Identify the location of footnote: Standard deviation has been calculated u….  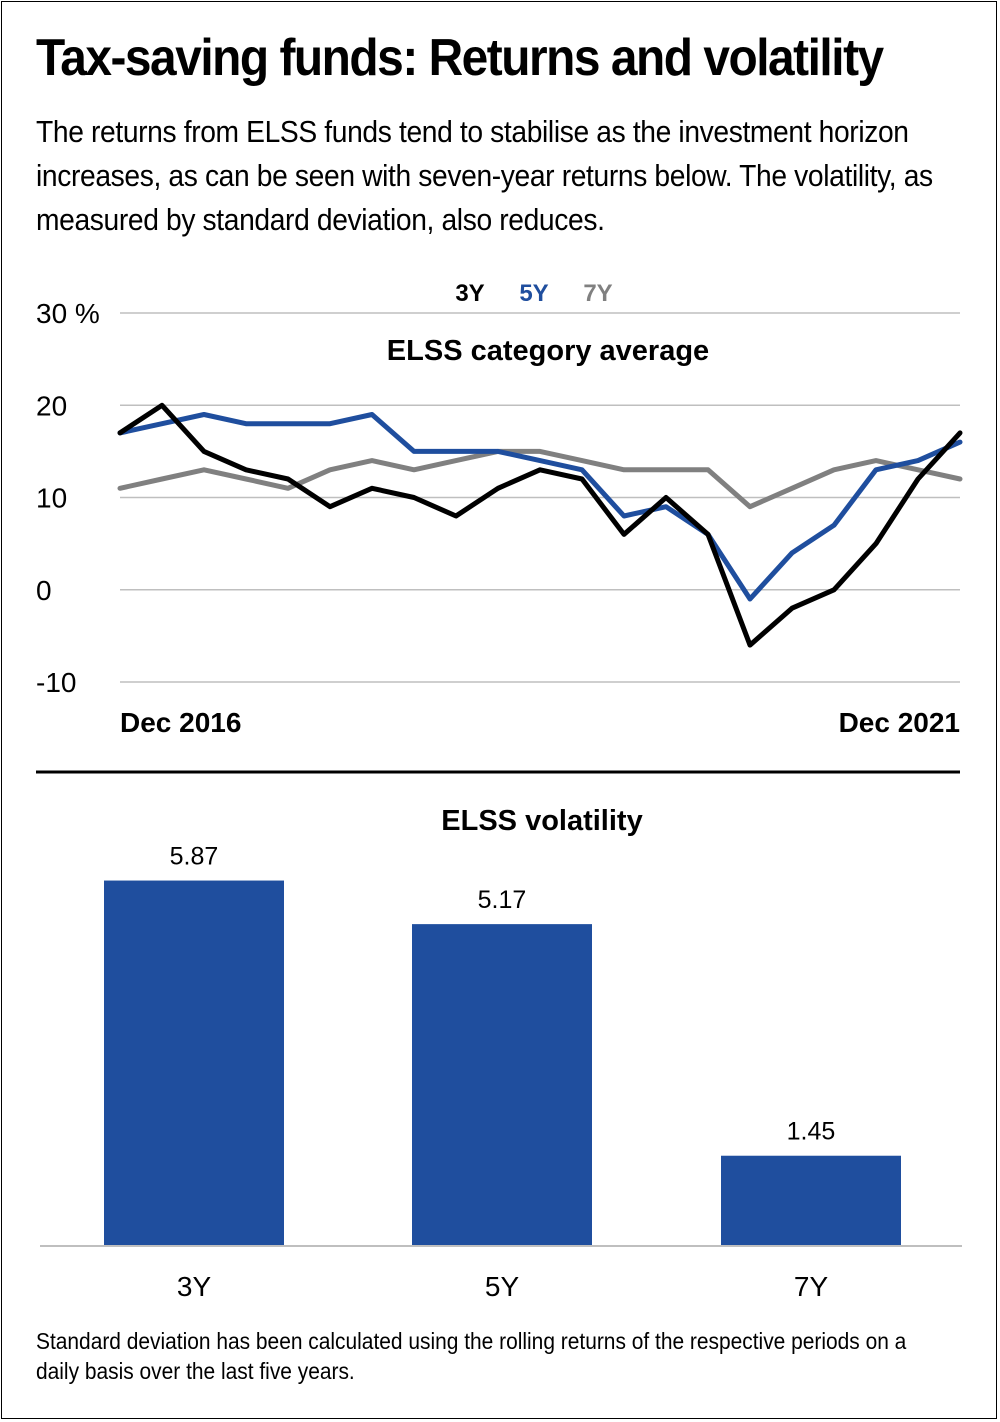
(471, 1356).